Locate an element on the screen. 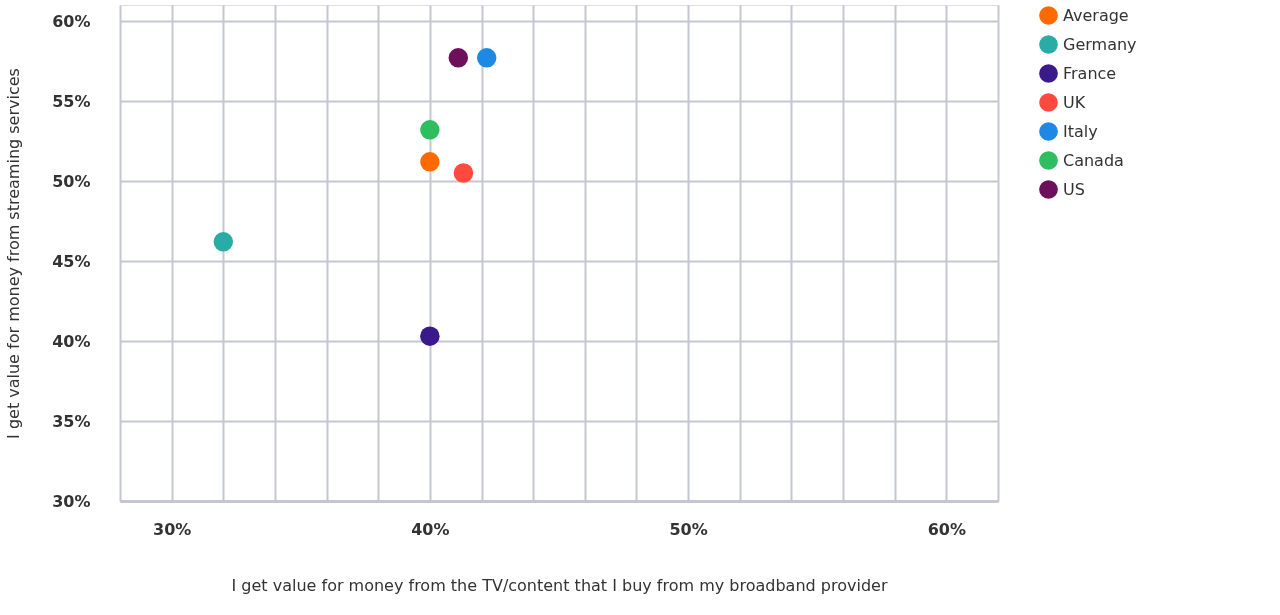  y-tick-label: 50% is located at coordinates (71, 181).